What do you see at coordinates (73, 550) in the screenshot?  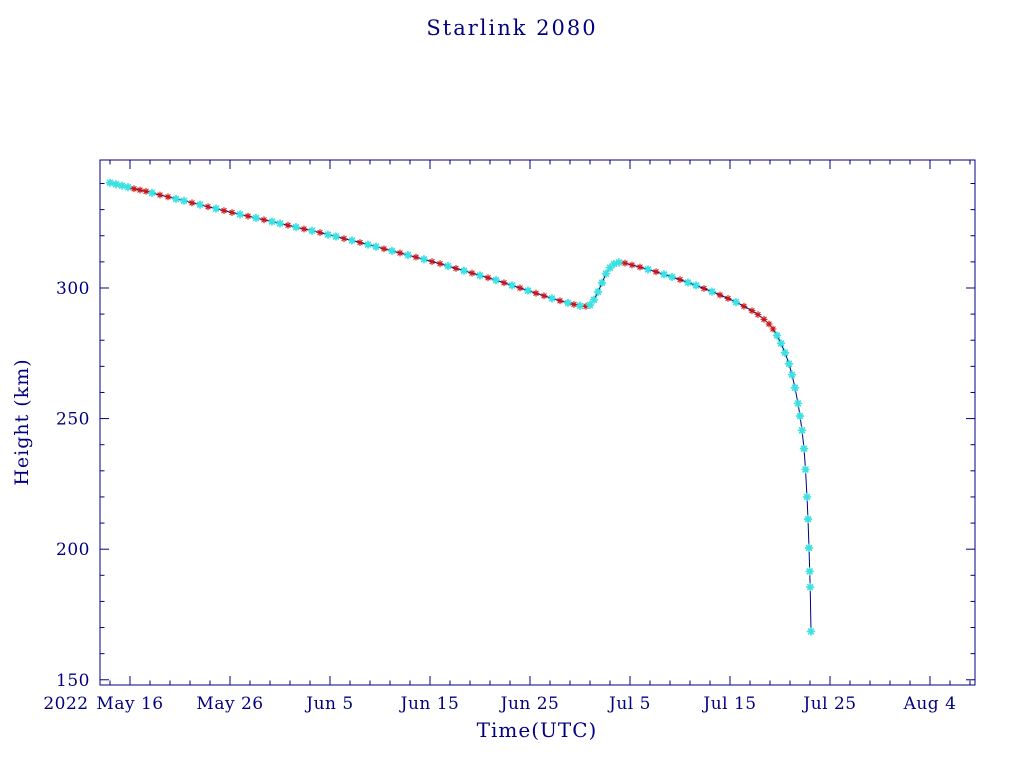 I see `y-tick-label: 200` at bounding box center [73, 550].